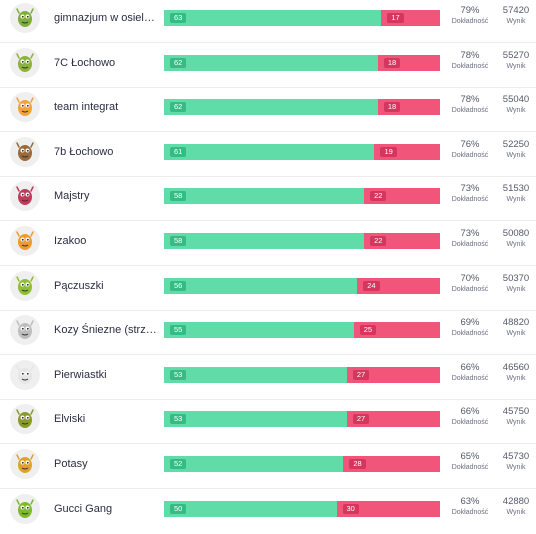 This screenshot has width=536, height=534. Describe the element at coordinates (388, 151) in the screenshot. I see `wrong-count-badge: 19` at that location.